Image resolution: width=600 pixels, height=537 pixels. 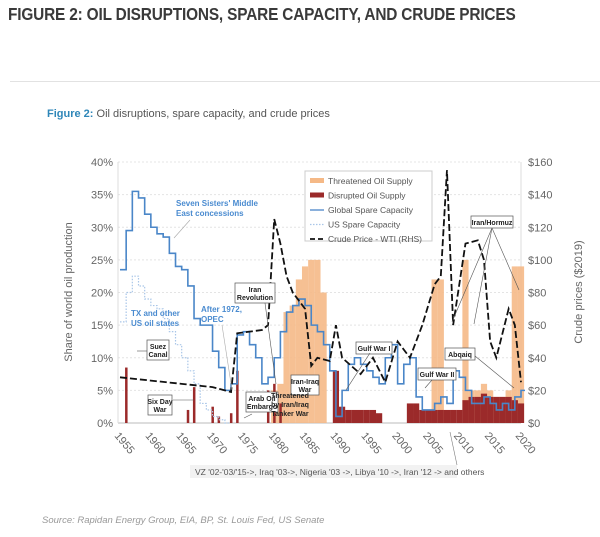 What do you see at coordinates (309, 443) in the screenshot?
I see `x-tick-label: 1985` at bounding box center [309, 443].